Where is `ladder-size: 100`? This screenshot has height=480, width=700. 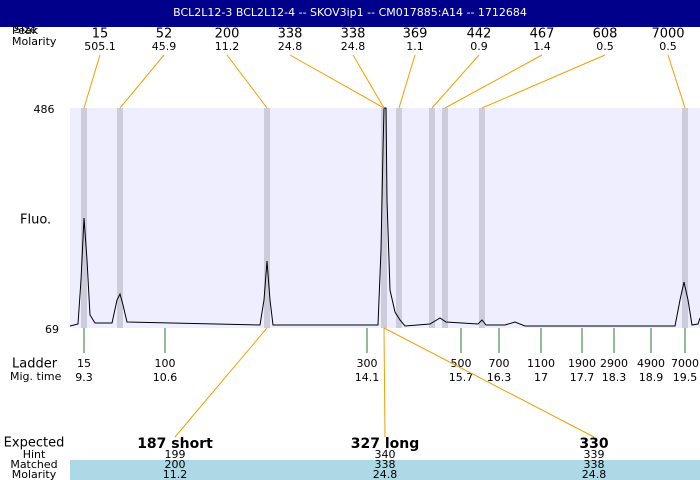
ladder-size: 100 is located at coordinates (165, 363).